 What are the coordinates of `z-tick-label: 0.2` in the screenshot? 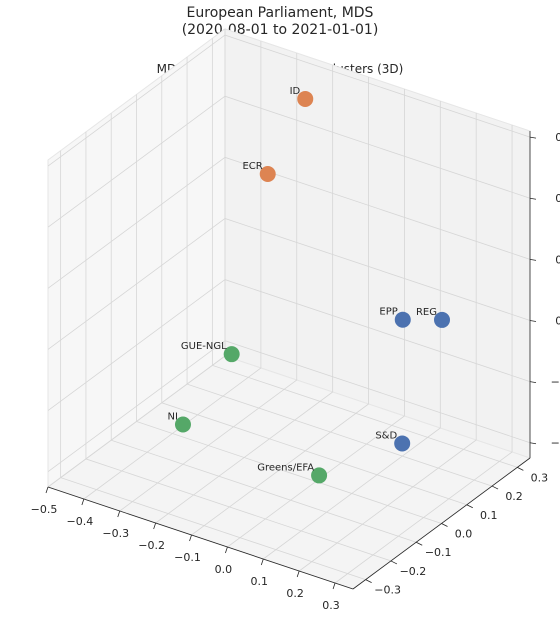 It's located at (557, 259).